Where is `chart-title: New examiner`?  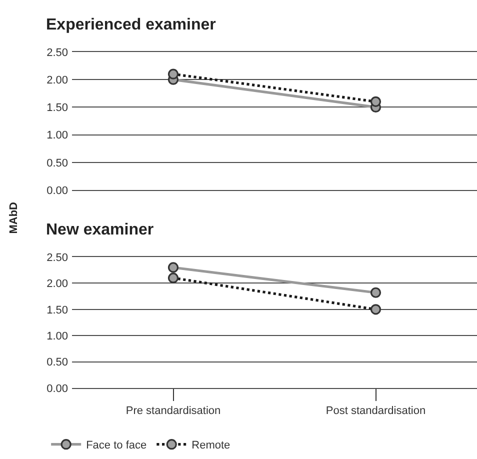
chart-title: New examiner is located at coordinates (100, 230).